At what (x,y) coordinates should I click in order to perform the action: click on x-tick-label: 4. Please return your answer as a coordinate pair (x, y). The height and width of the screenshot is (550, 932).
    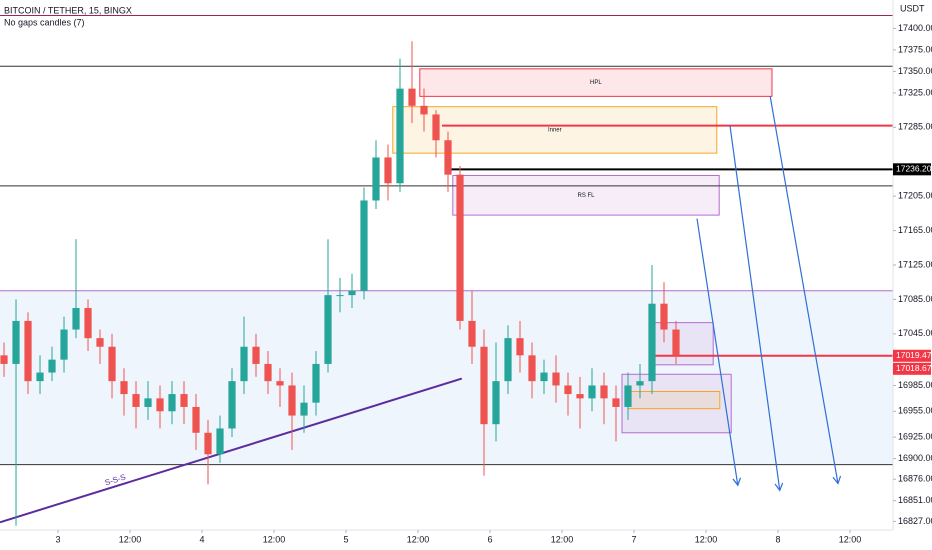
    Looking at the image, I should click on (202, 539).